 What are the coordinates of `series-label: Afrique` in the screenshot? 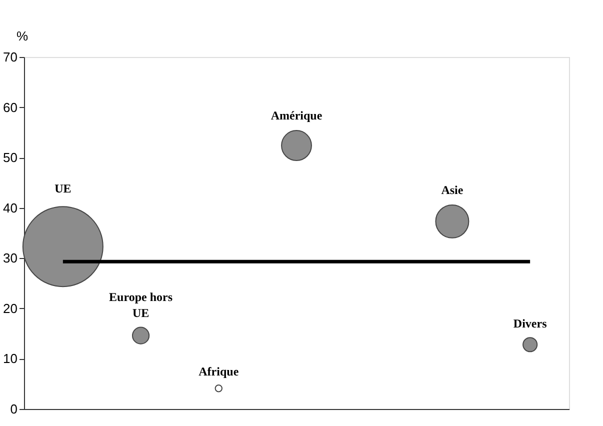 It's located at (219, 371).